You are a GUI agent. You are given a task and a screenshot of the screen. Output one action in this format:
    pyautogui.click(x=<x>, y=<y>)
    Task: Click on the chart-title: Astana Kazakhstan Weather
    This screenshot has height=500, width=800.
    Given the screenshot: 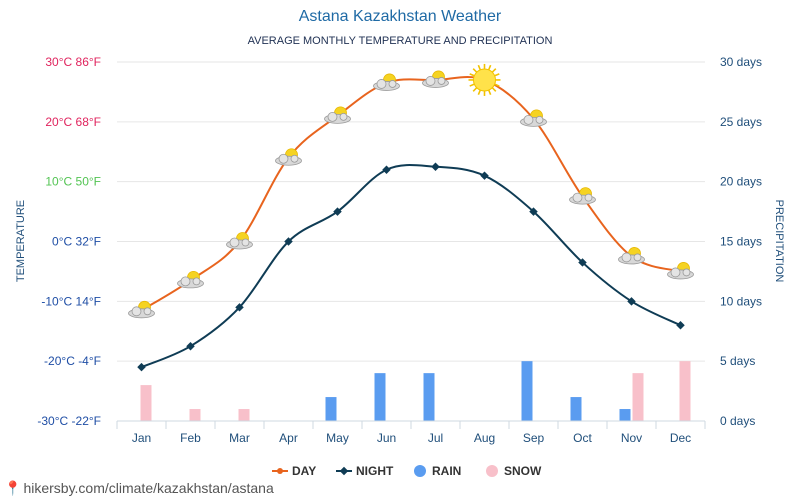 What is the action you would take?
    pyautogui.click(x=400, y=16)
    